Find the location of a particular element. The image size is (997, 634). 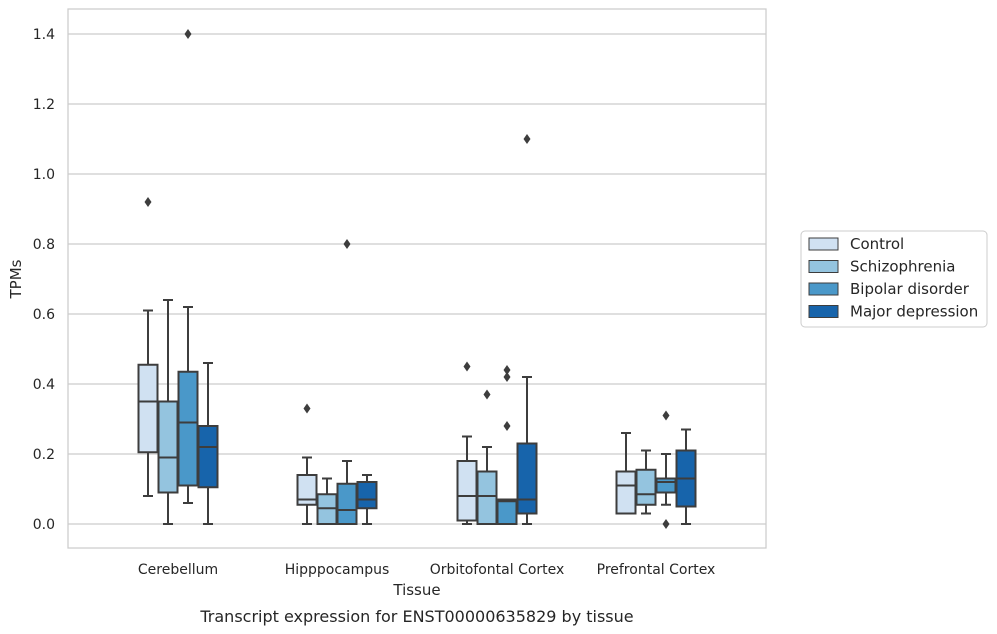

y-tick-label: 0.4 is located at coordinates (44, 385).